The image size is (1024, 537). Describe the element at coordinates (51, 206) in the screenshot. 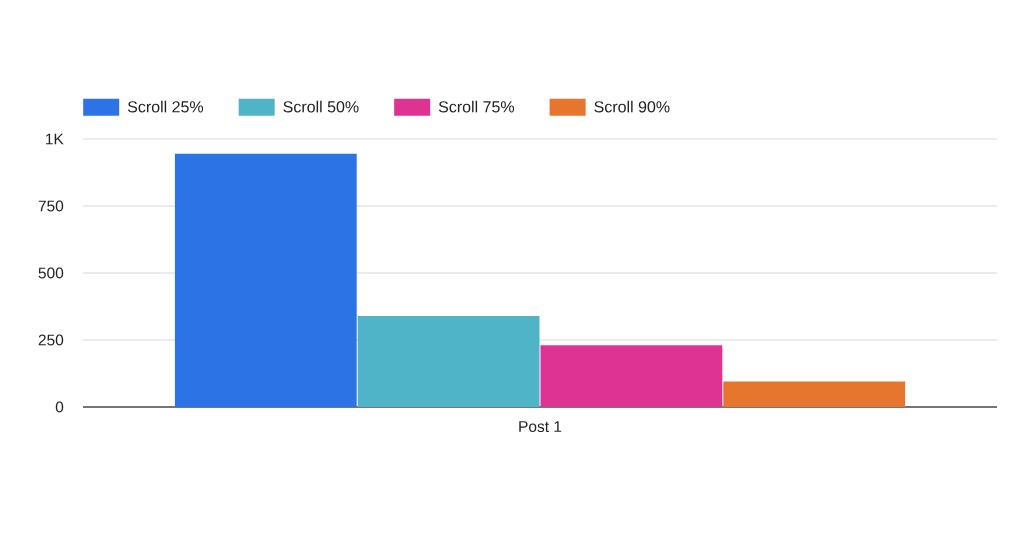

I see `y-tick-label: 750` at that location.